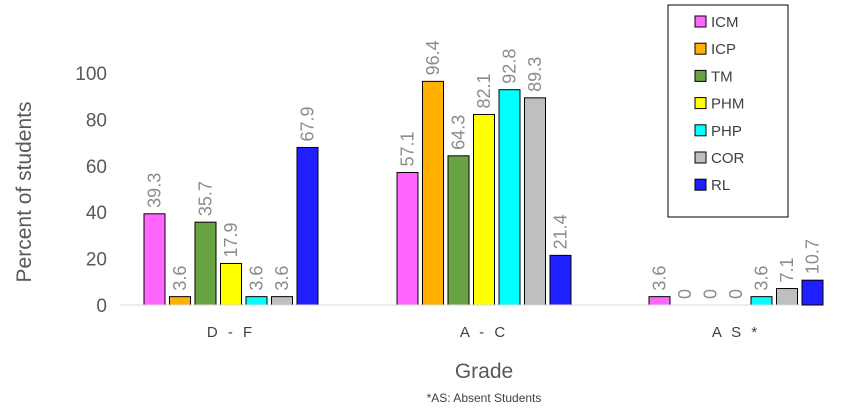 The image size is (851, 409). Describe the element at coordinates (787, 269) in the screenshot. I see `data-label: 7.1` at that location.